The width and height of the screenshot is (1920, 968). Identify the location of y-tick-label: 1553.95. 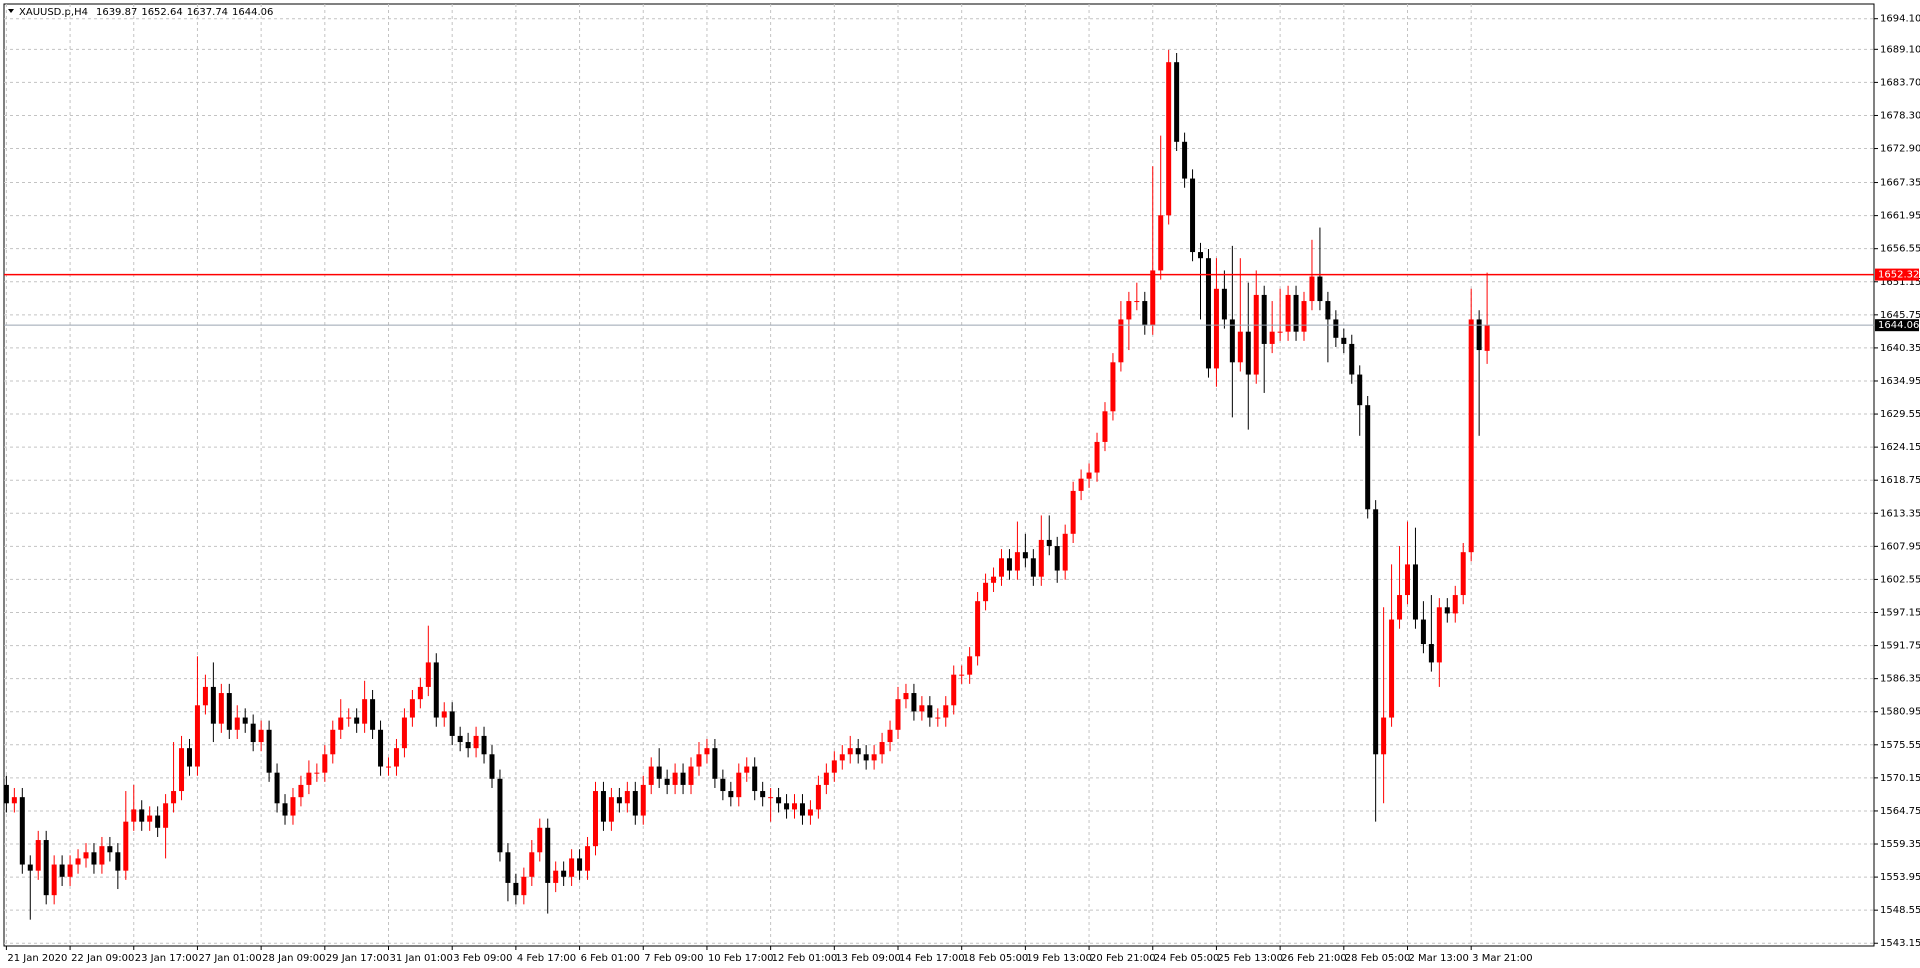
(1900, 877).